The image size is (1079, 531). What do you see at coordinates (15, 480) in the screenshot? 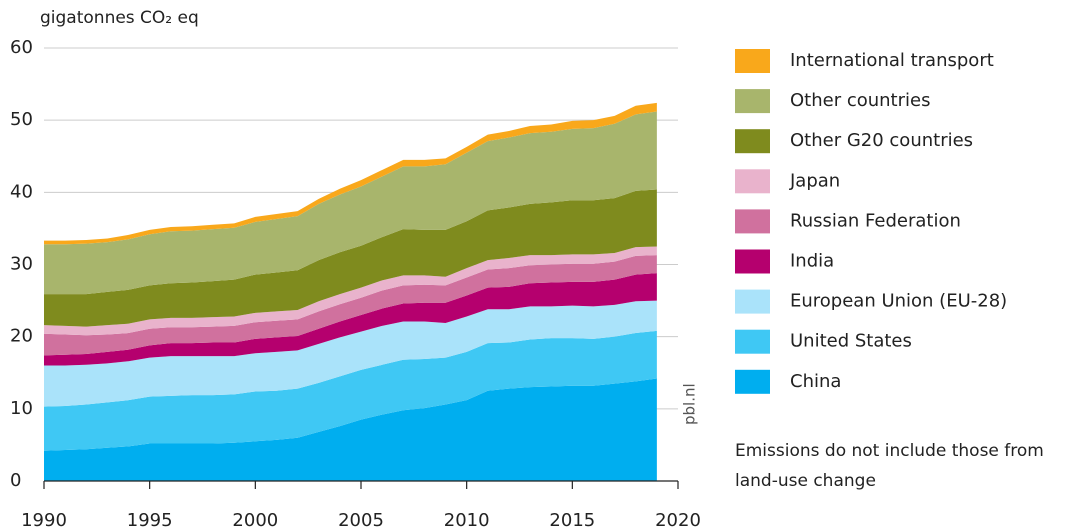
I see `y-tick-label: 0` at bounding box center [15, 480].